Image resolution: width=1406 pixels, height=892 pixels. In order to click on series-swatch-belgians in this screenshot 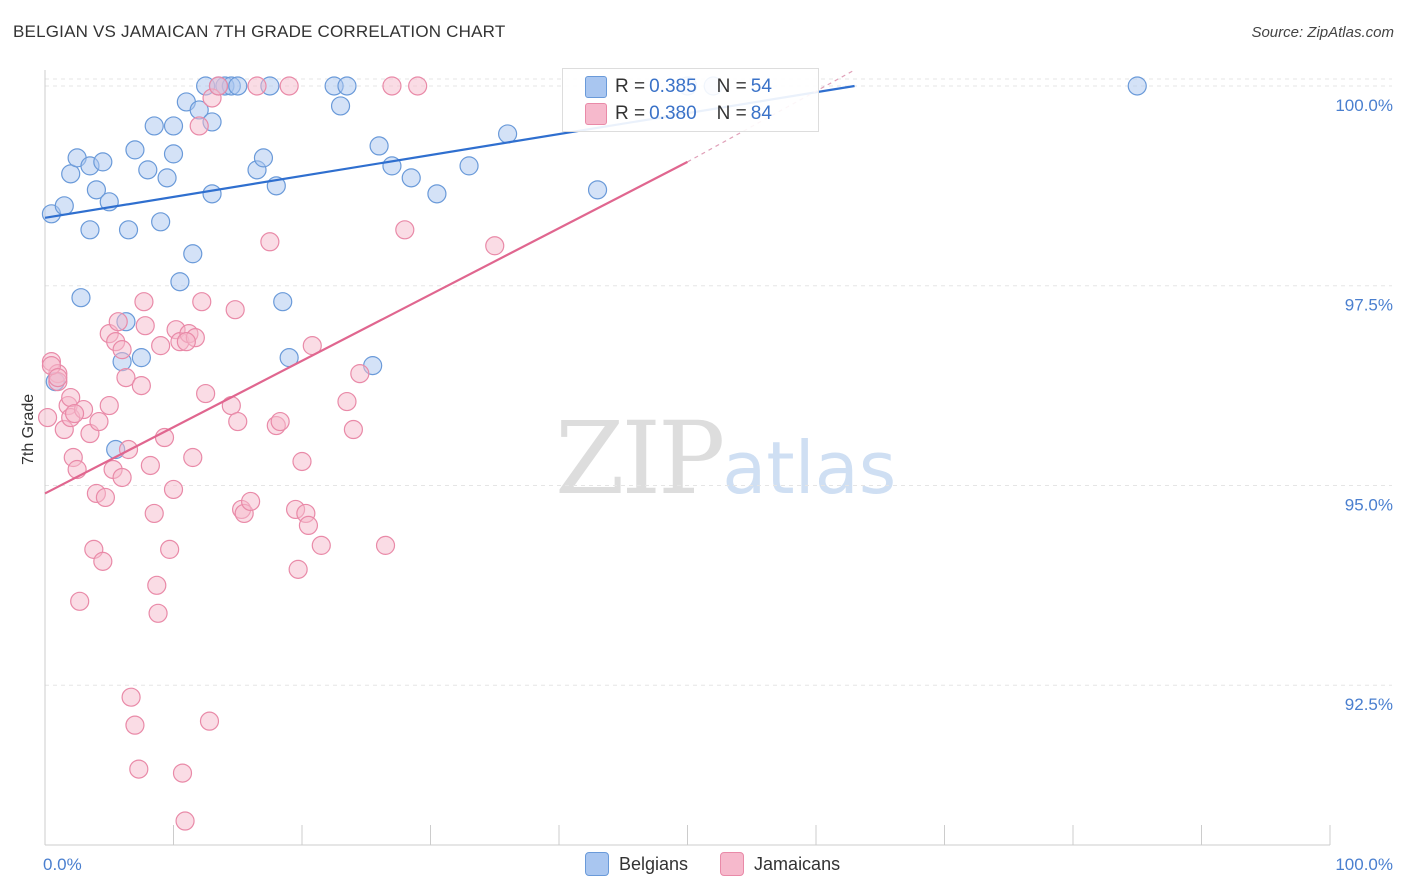, I will do `click(597, 864)`.